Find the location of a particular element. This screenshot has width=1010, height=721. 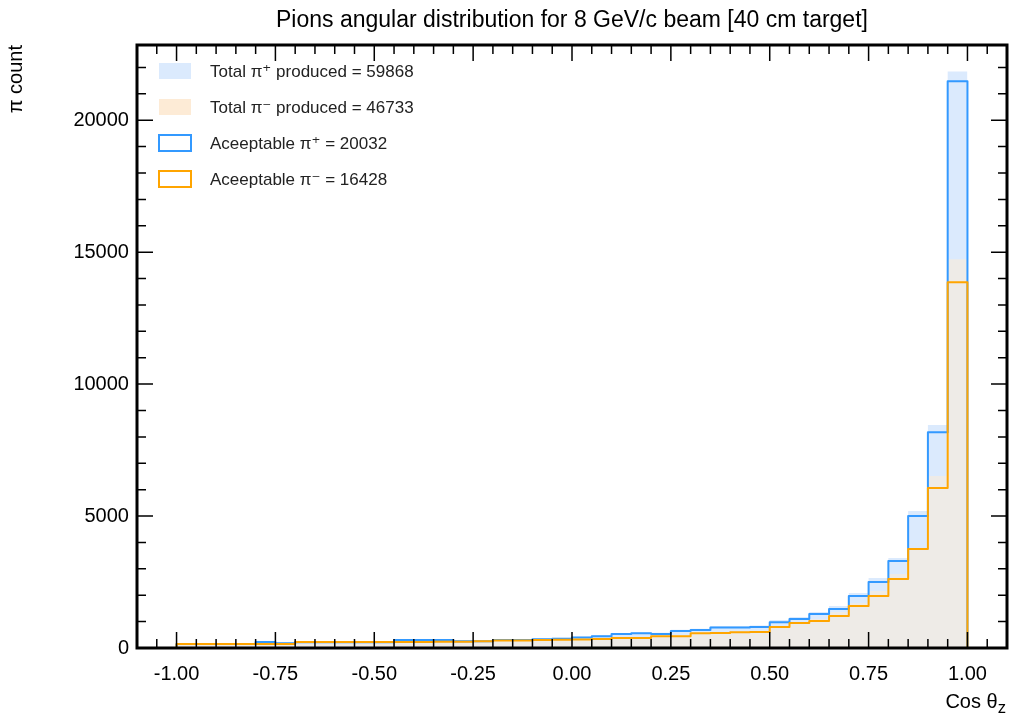

x-tick-label: -1.00 is located at coordinates (176, 672).